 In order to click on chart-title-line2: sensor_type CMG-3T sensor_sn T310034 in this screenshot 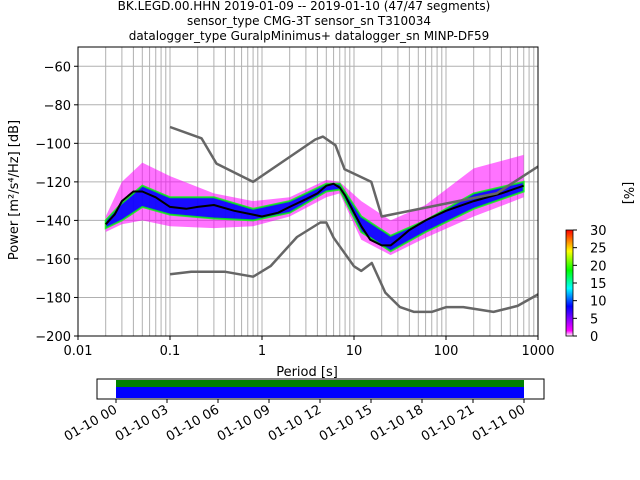, I will do `click(309, 21)`.